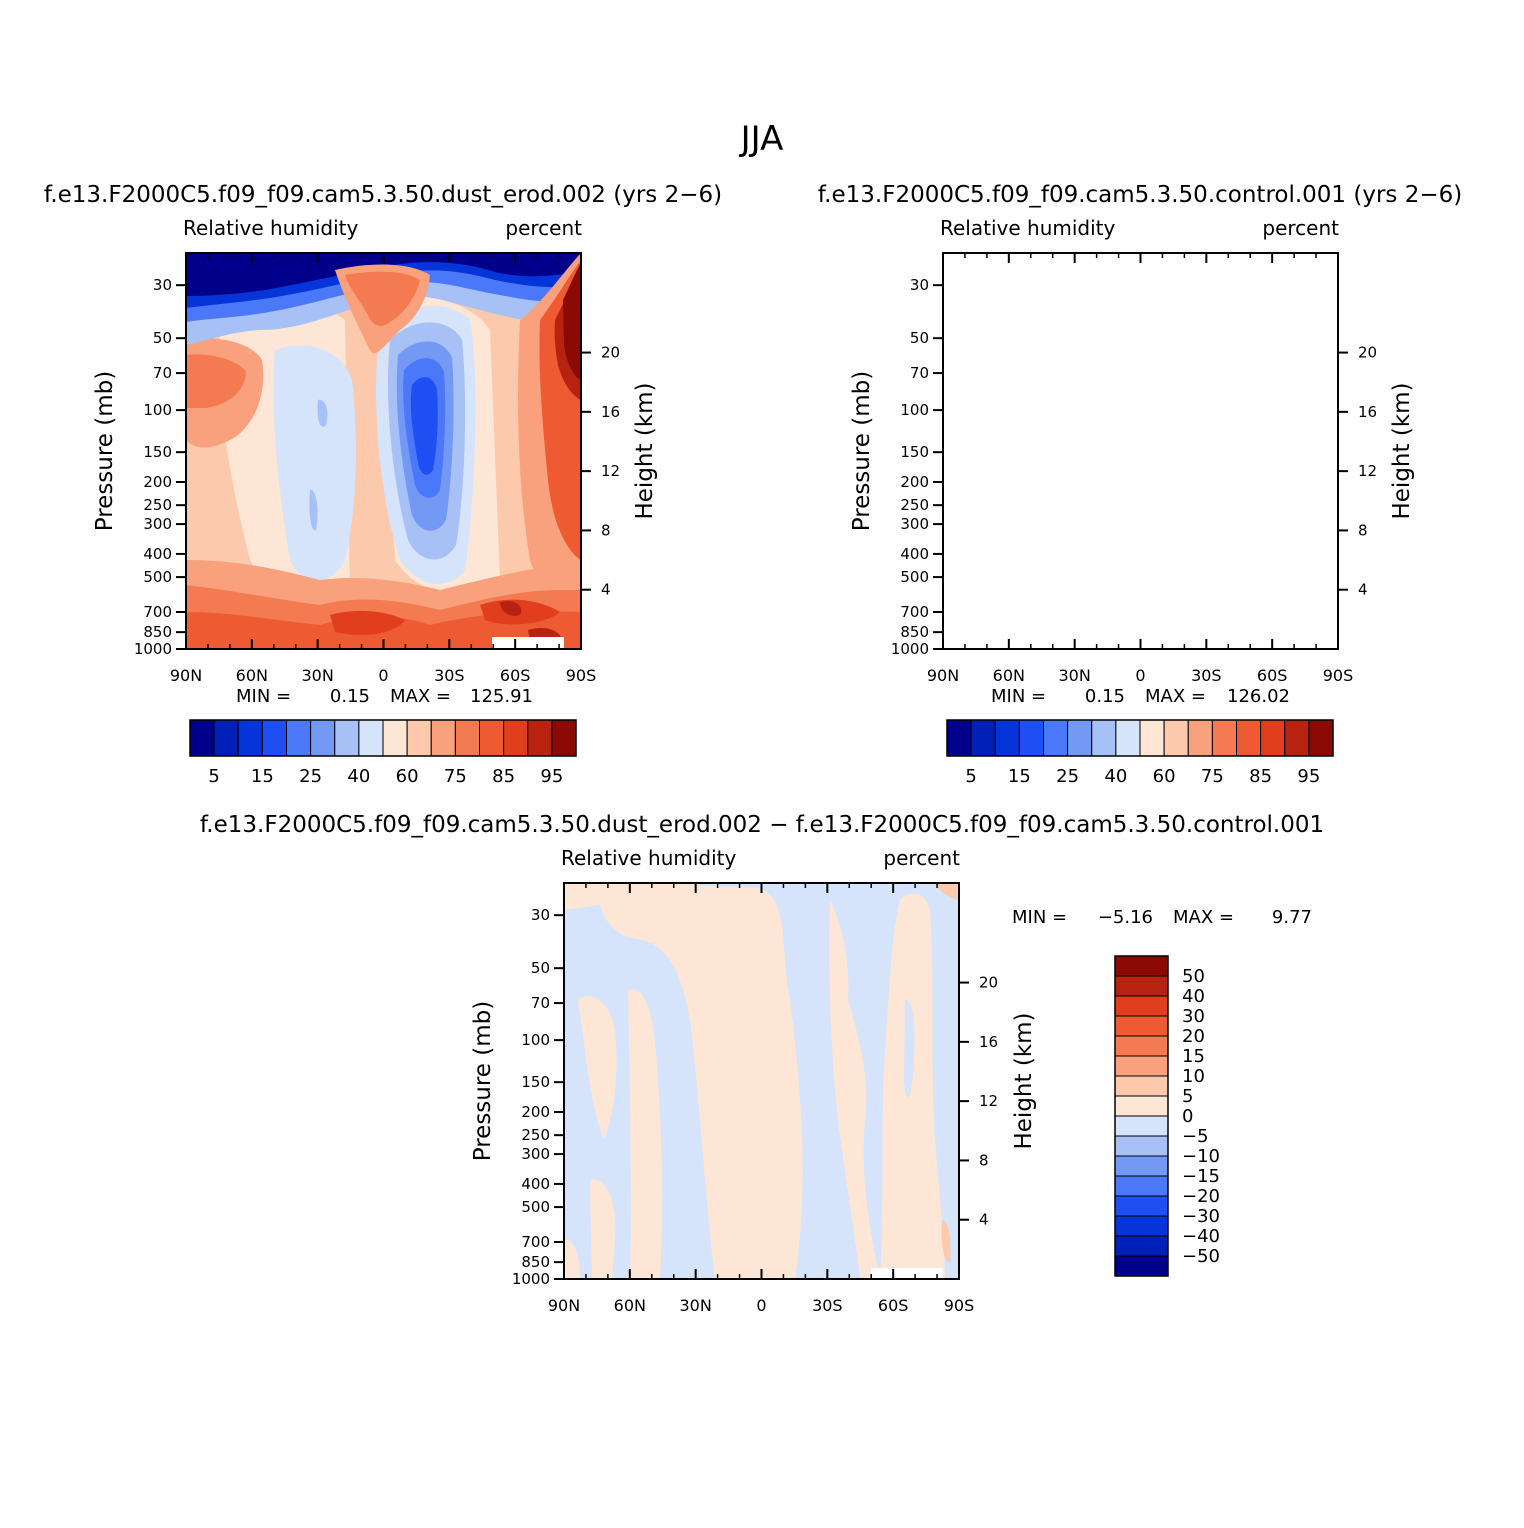 Image resolution: width=1524 pixels, height=1528 pixels. I want to click on x-tick-label: 90S, so click(581, 675).